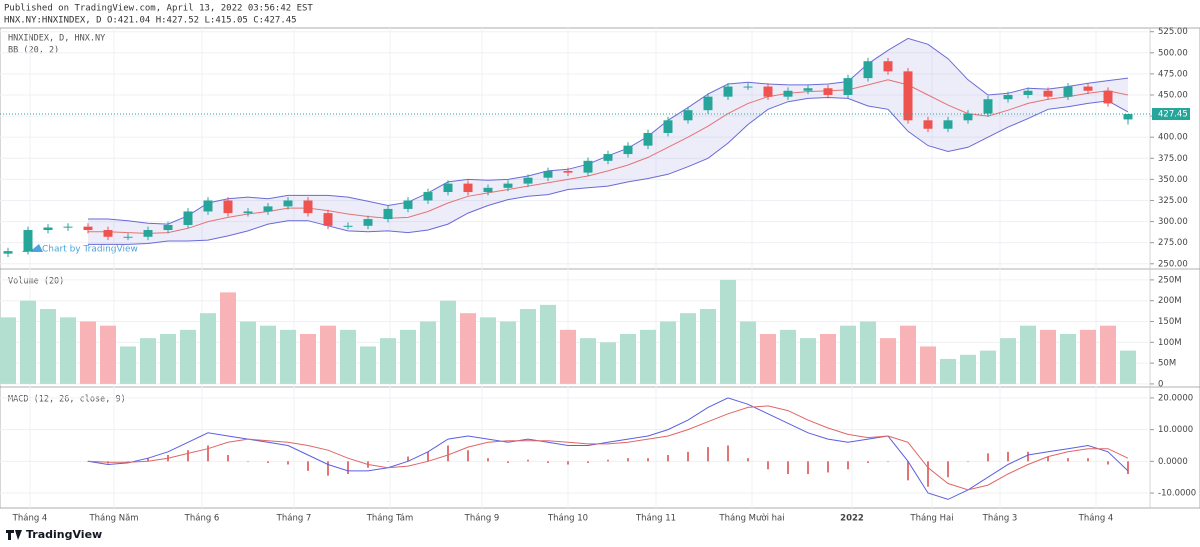 The width and height of the screenshot is (1200, 547). What do you see at coordinates (56, 39) in the screenshot?
I see `main-legend: HNXINDEX, D, HNX.NY` at bounding box center [56, 39].